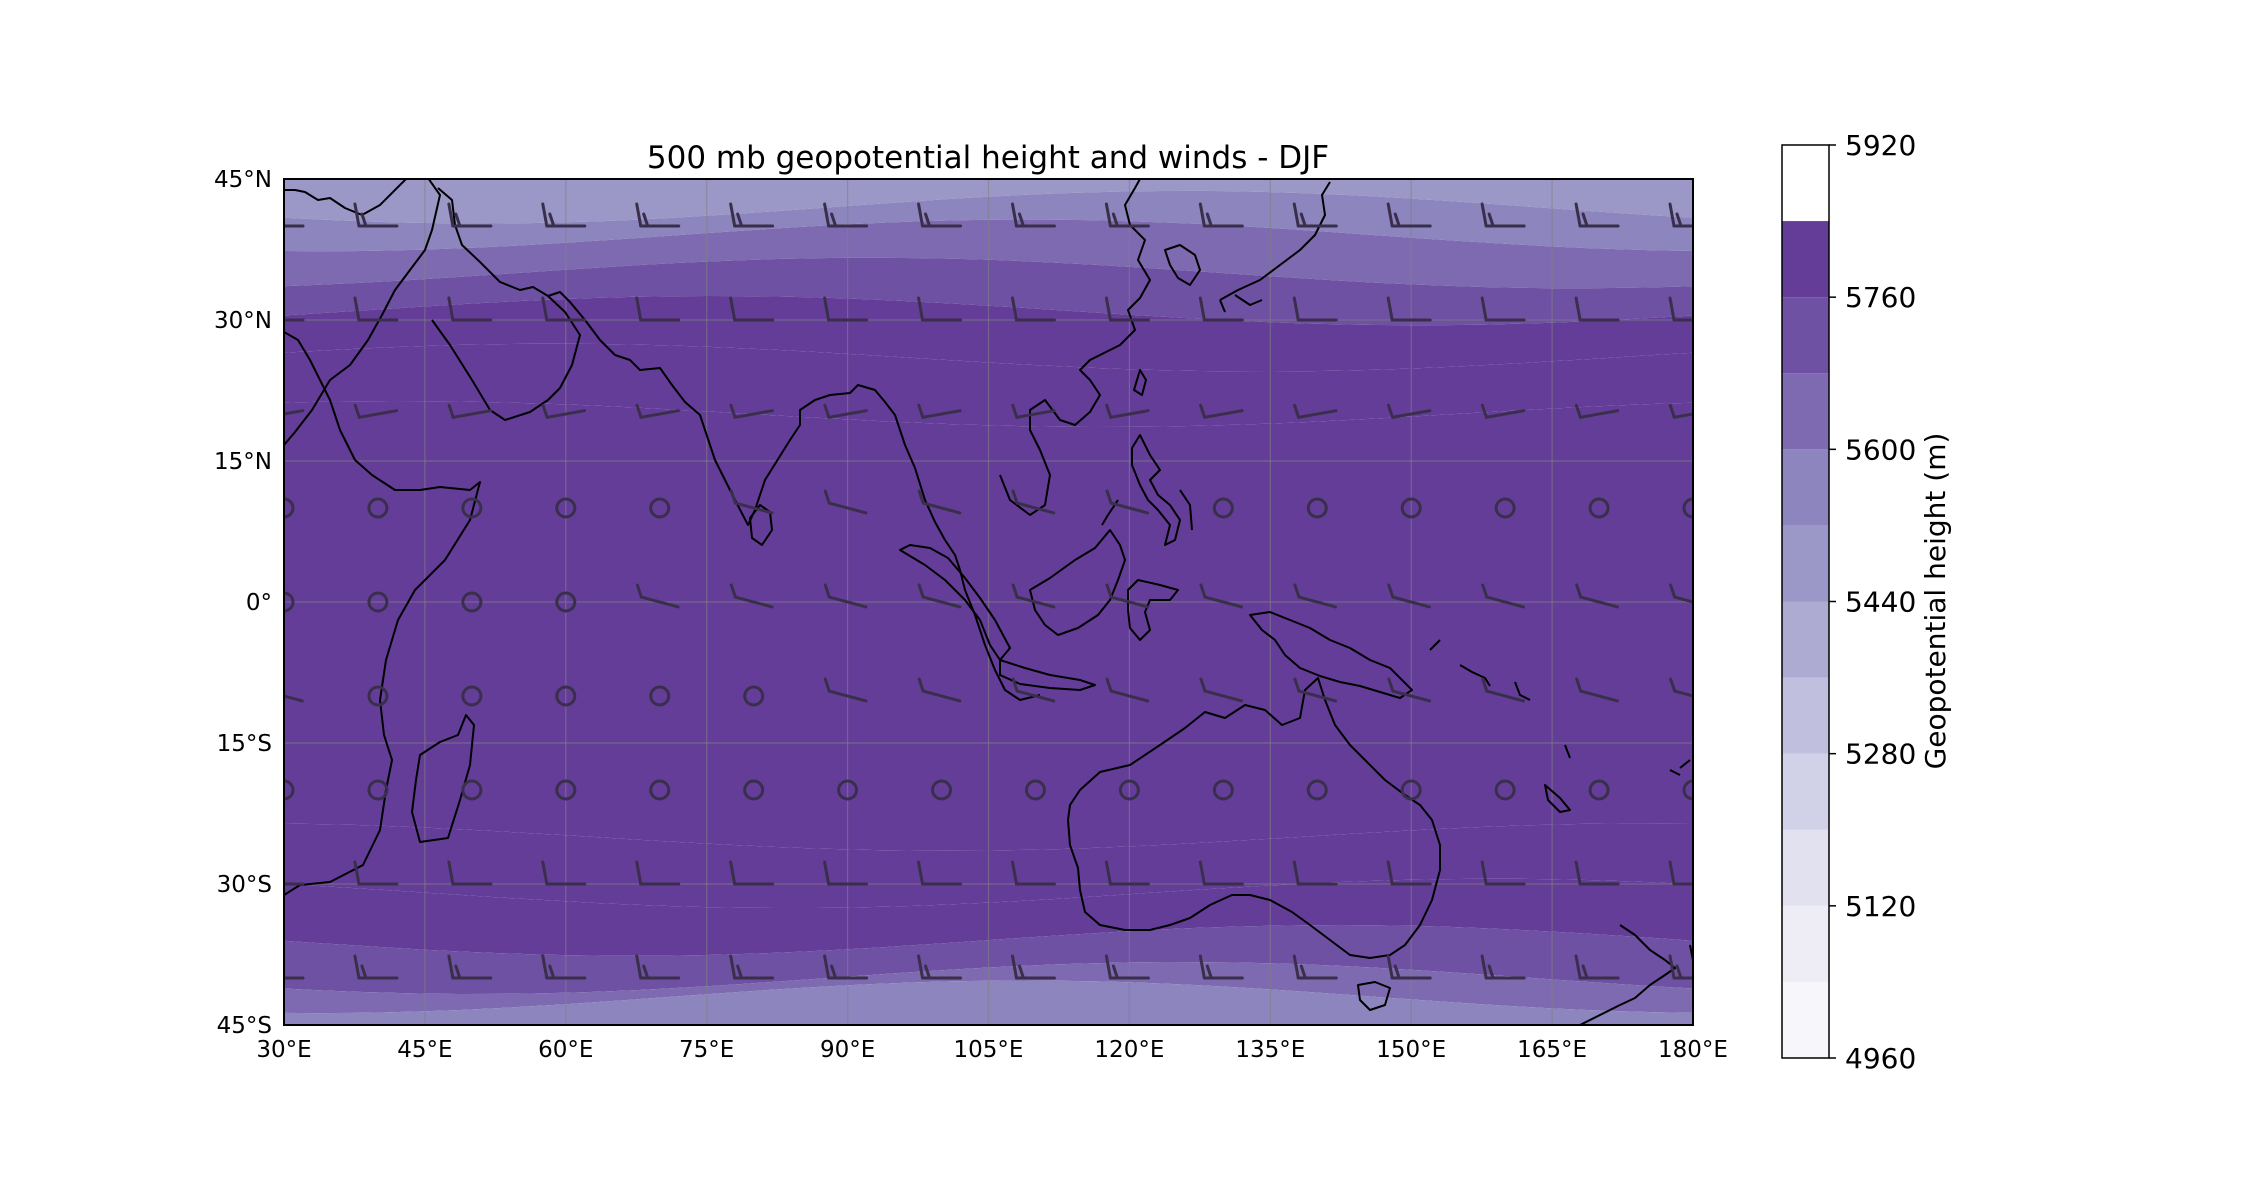 The height and width of the screenshot is (1200, 2250). What do you see at coordinates (988, 201) in the screenshot?
I see `contour-band` at bounding box center [988, 201].